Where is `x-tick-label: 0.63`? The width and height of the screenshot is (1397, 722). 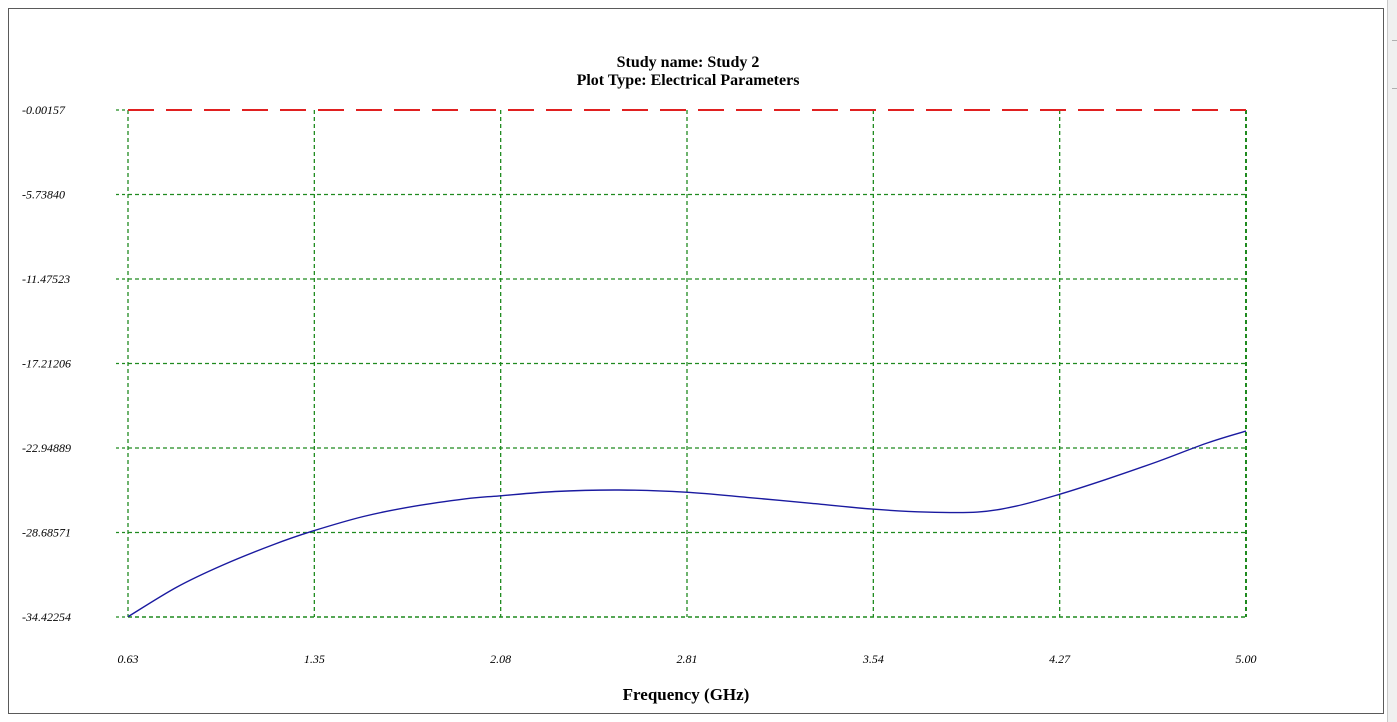
x-tick-label: 0.63 is located at coordinates (128, 659).